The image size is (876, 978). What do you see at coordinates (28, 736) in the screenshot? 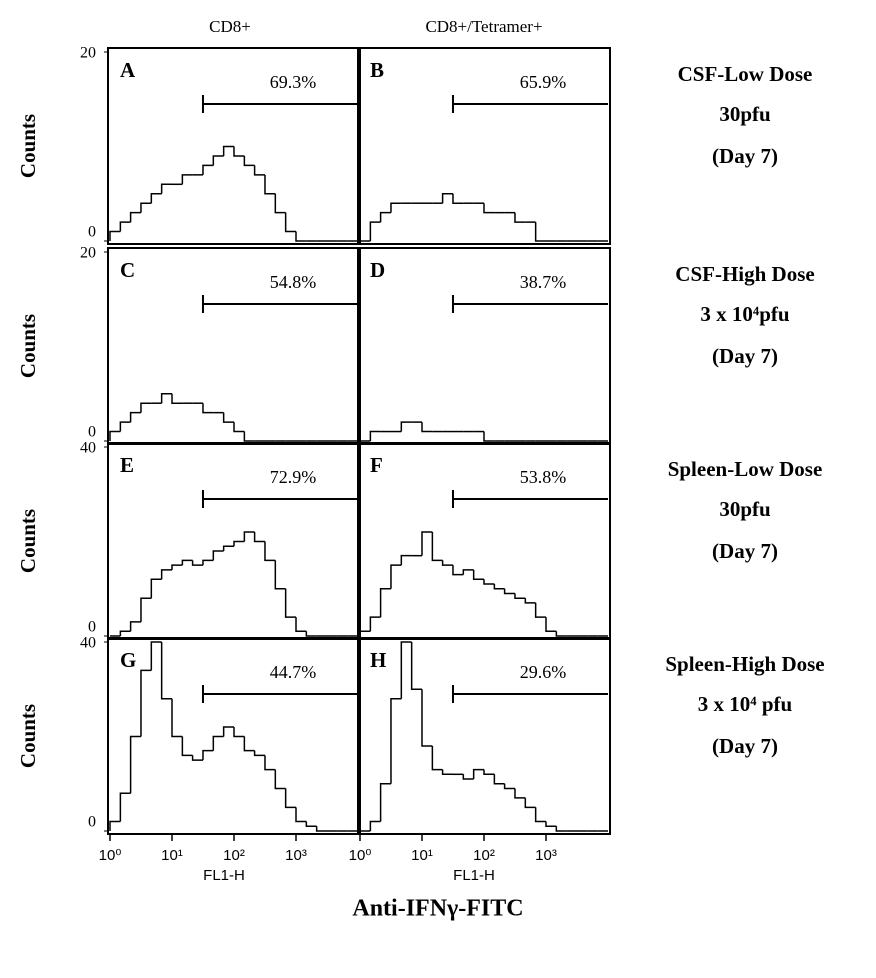
I see `y-axis-title: Counts` at bounding box center [28, 736].